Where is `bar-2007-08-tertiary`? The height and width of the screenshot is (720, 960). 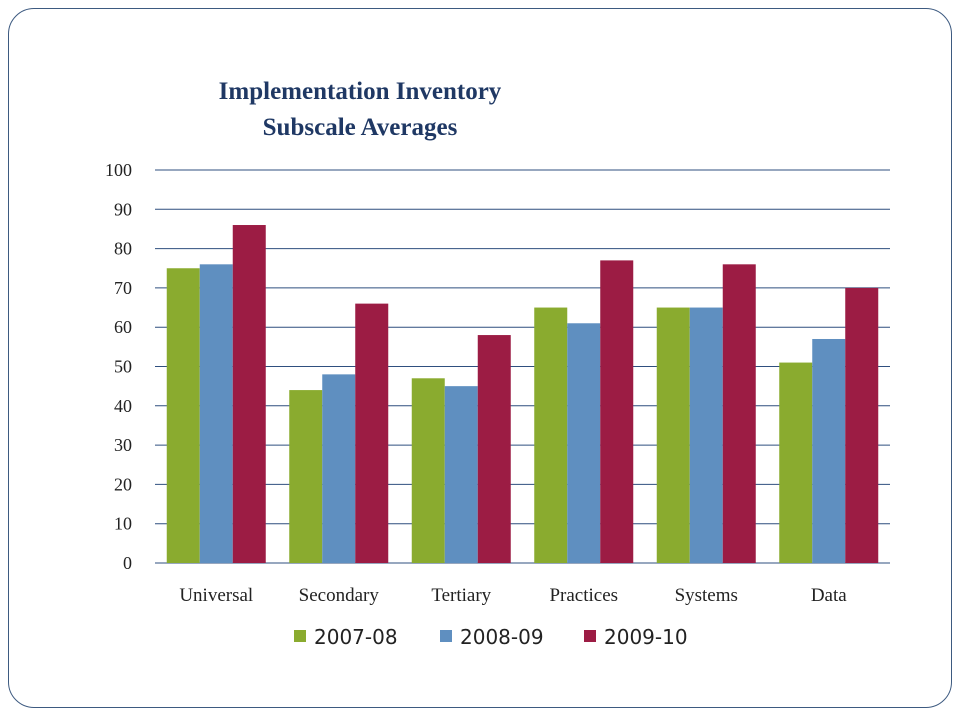
bar-2007-08-tertiary is located at coordinates (428, 470).